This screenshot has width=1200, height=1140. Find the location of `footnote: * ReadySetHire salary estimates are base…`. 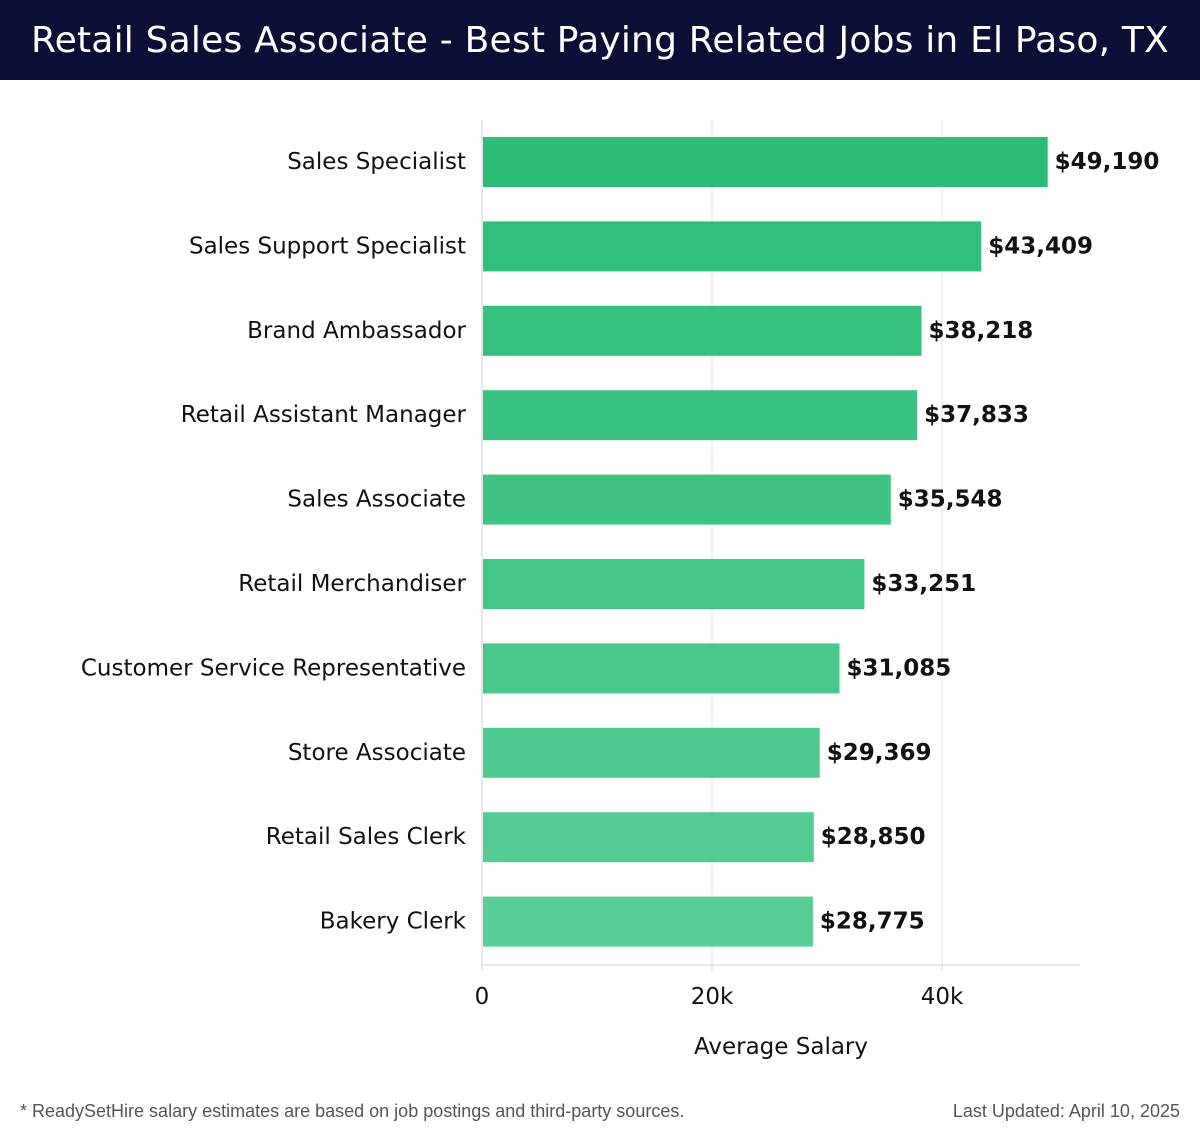

footnote: * ReadySetHire salary estimates are base… is located at coordinates (352, 1111).